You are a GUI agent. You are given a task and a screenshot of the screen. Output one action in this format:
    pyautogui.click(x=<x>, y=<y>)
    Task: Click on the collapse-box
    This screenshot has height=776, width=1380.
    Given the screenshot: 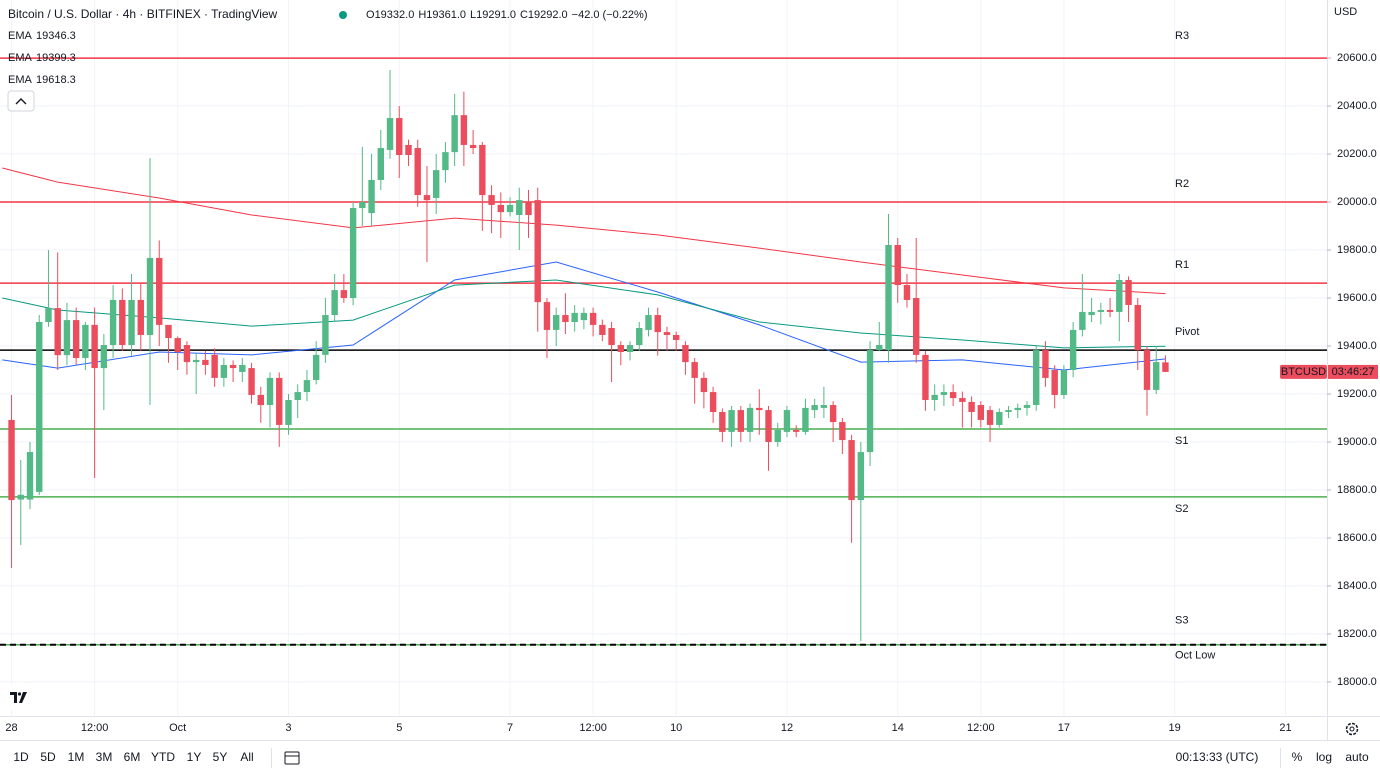 What is the action you would take?
    pyautogui.click(x=21, y=101)
    